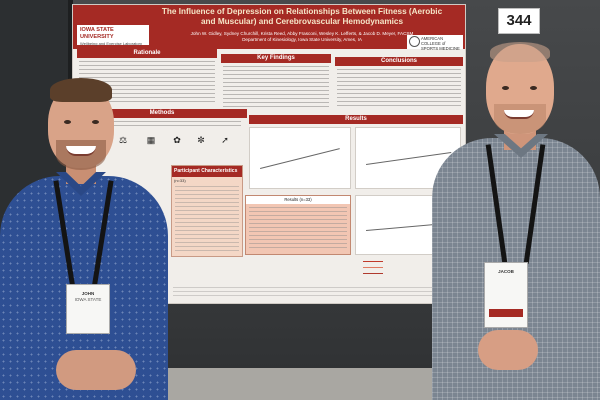  Describe the element at coordinates (67, 122) in the screenshot. I see `left-person-eye-left` at that location.